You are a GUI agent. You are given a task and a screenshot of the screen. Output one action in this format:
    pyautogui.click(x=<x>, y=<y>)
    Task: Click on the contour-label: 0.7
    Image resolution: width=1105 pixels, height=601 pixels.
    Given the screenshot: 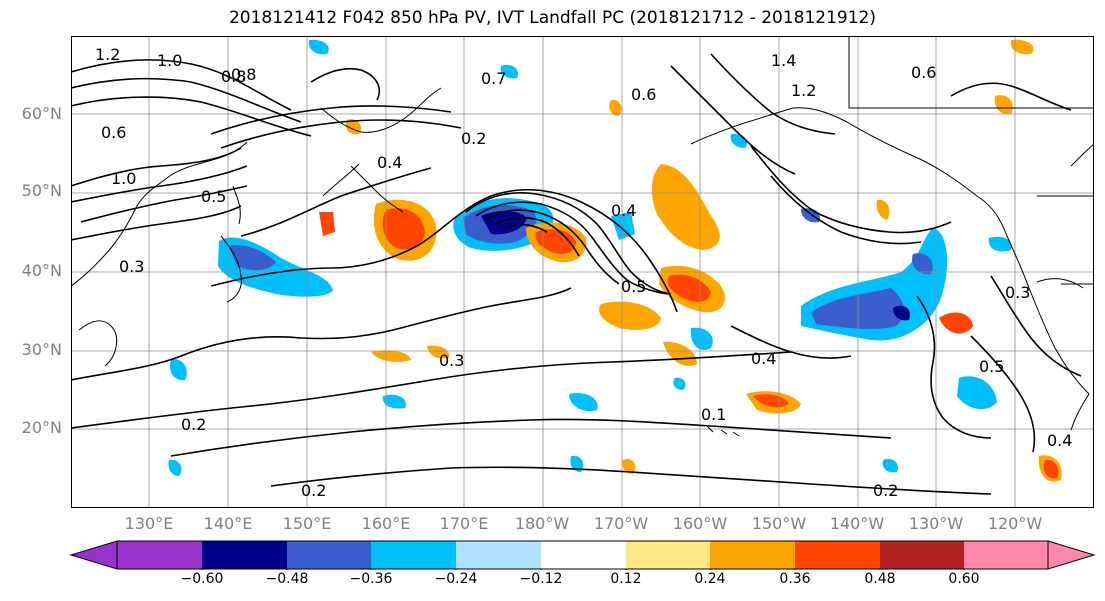 What is the action you would take?
    pyautogui.click(x=493, y=78)
    